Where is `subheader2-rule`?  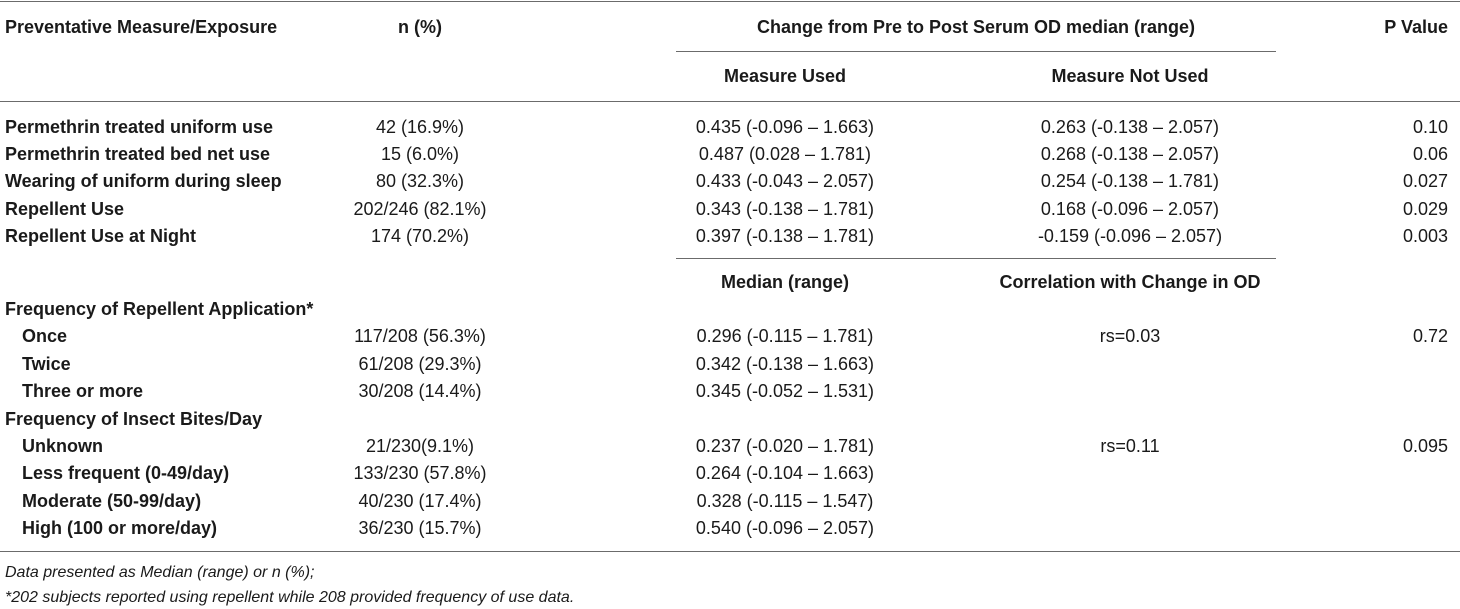
subheader2-rule is located at coordinates (976, 258).